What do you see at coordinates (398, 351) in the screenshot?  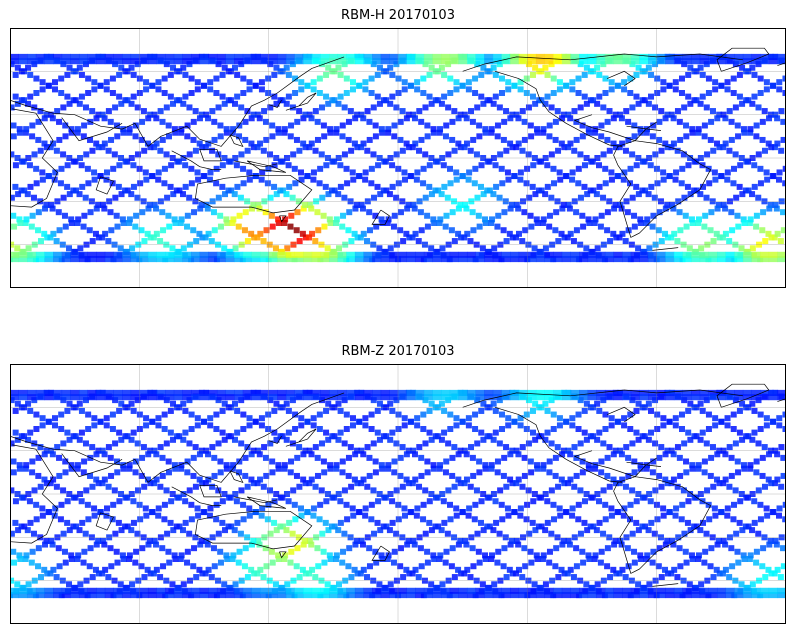 I see `panel-title-rbm-z: RBM-Z 20170103` at bounding box center [398, 351].